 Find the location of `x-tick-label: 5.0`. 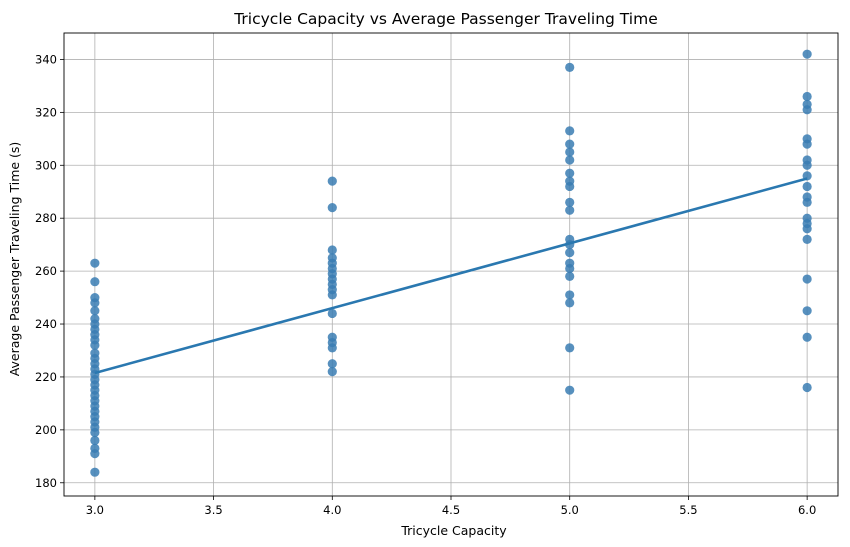

x-tick-label: 5.0 is located at coordinates (570, 510).